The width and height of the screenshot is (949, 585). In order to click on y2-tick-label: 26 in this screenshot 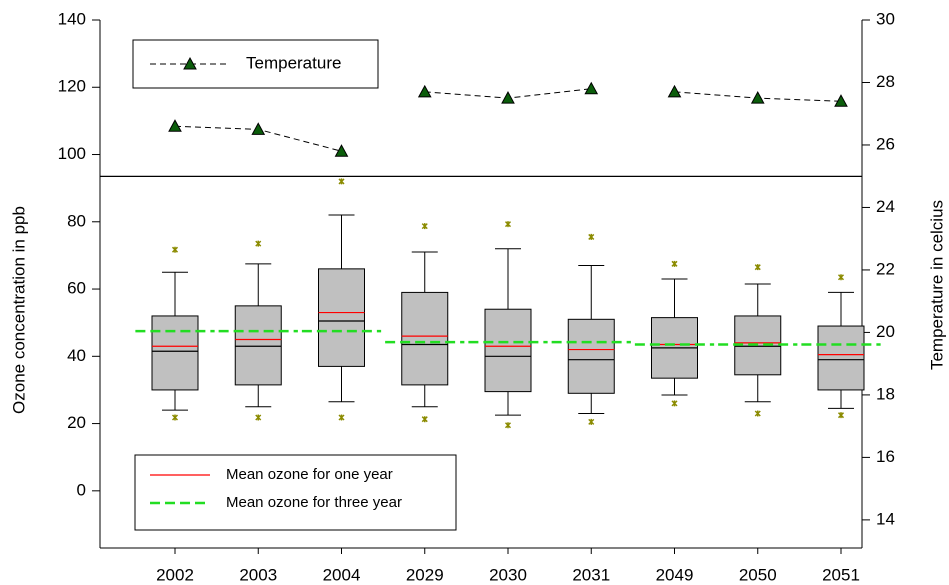, I will do `click(885, 143)`.